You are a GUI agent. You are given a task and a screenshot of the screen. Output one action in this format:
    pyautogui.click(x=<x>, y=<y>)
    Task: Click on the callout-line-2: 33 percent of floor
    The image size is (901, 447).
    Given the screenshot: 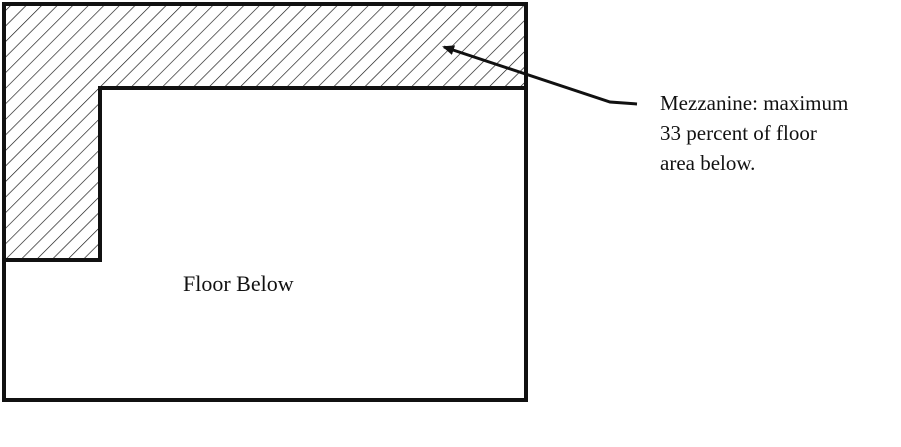 What is the action you would take?
    pyautogui.click(x=738, y=133)
    